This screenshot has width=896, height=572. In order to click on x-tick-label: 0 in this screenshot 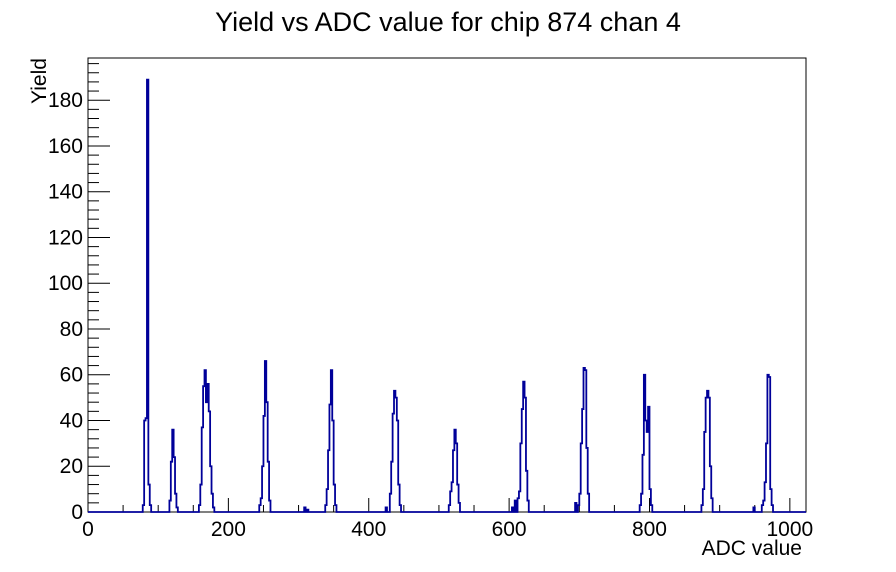, I will do `click(88, 529)`.